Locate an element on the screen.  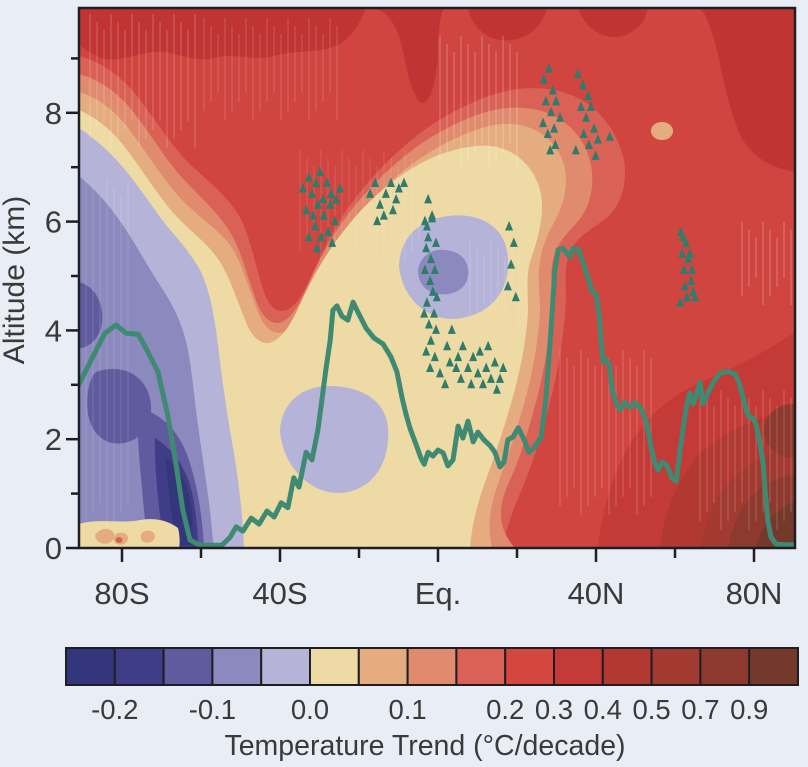
colorbar-cells is located at coordinates (432, 666).